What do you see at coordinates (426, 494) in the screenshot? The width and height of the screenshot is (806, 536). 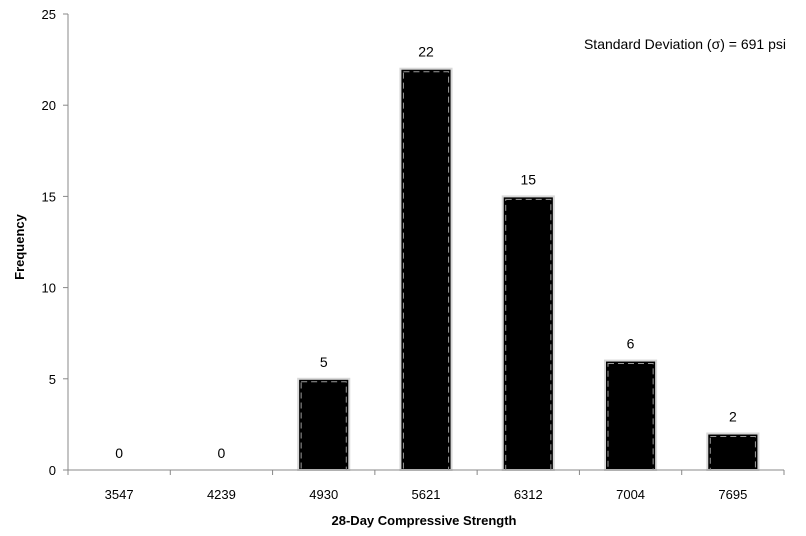 I see `x-tick-label: 5621` at bounding box center [426, 494].